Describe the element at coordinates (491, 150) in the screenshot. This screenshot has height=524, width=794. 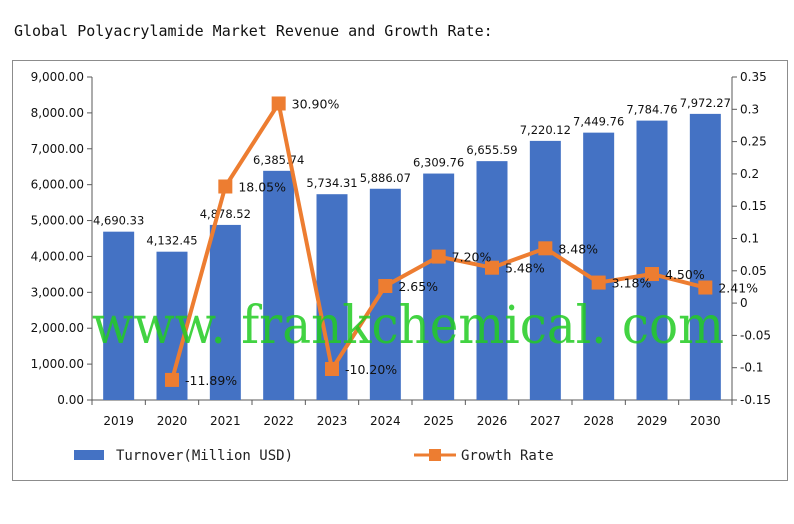
I see `bar-value-label: 6,655.59` at that location.